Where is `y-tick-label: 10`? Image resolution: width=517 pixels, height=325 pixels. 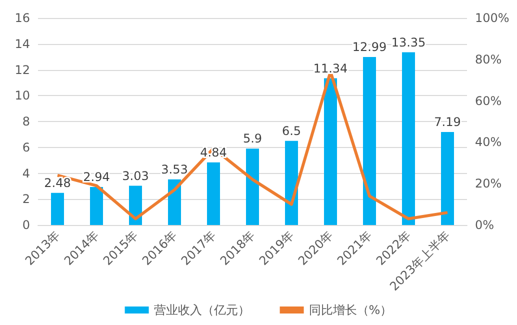
y-tick-label: 10 is located at coordinates (22, 95).